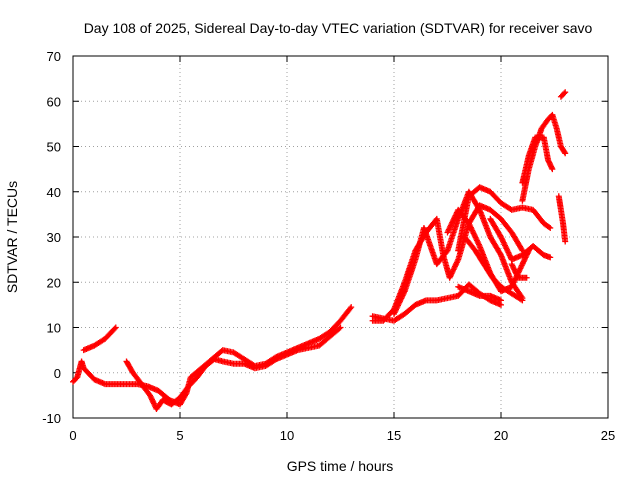 This screenshot has height=480, width=640. Describe the element at coordinates (54, 282) in the screenshot. I see `y-tick-label: 20` at that location.